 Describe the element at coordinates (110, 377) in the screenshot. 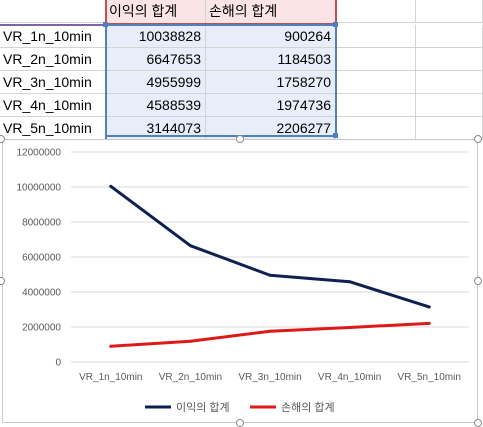

I see `x-tick-label: VR_1n_10min` at that location.